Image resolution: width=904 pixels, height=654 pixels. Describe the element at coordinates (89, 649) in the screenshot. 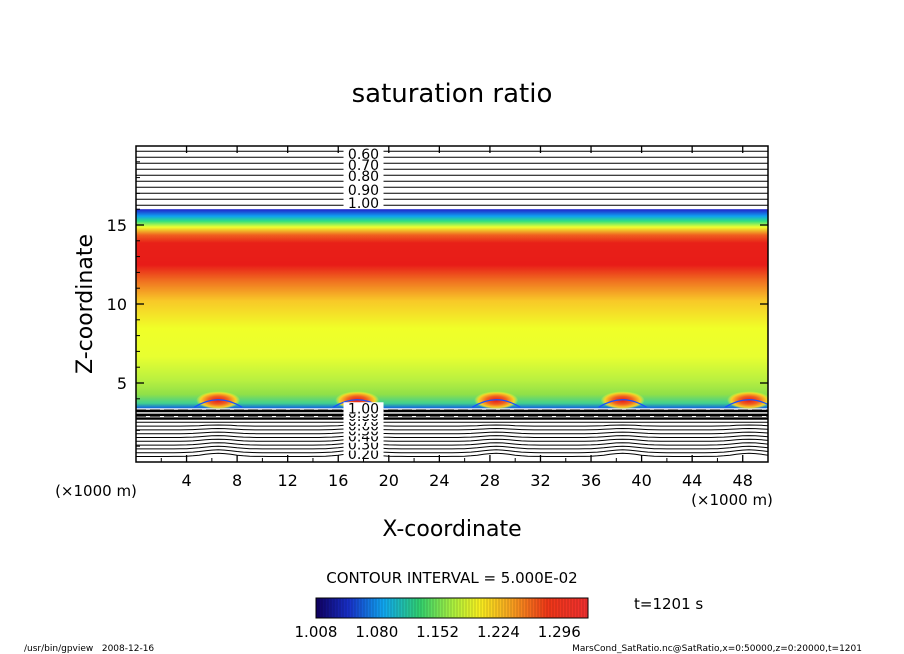

I see `footer-left: /usr/bin/gpview 2008-12-16` at that location.